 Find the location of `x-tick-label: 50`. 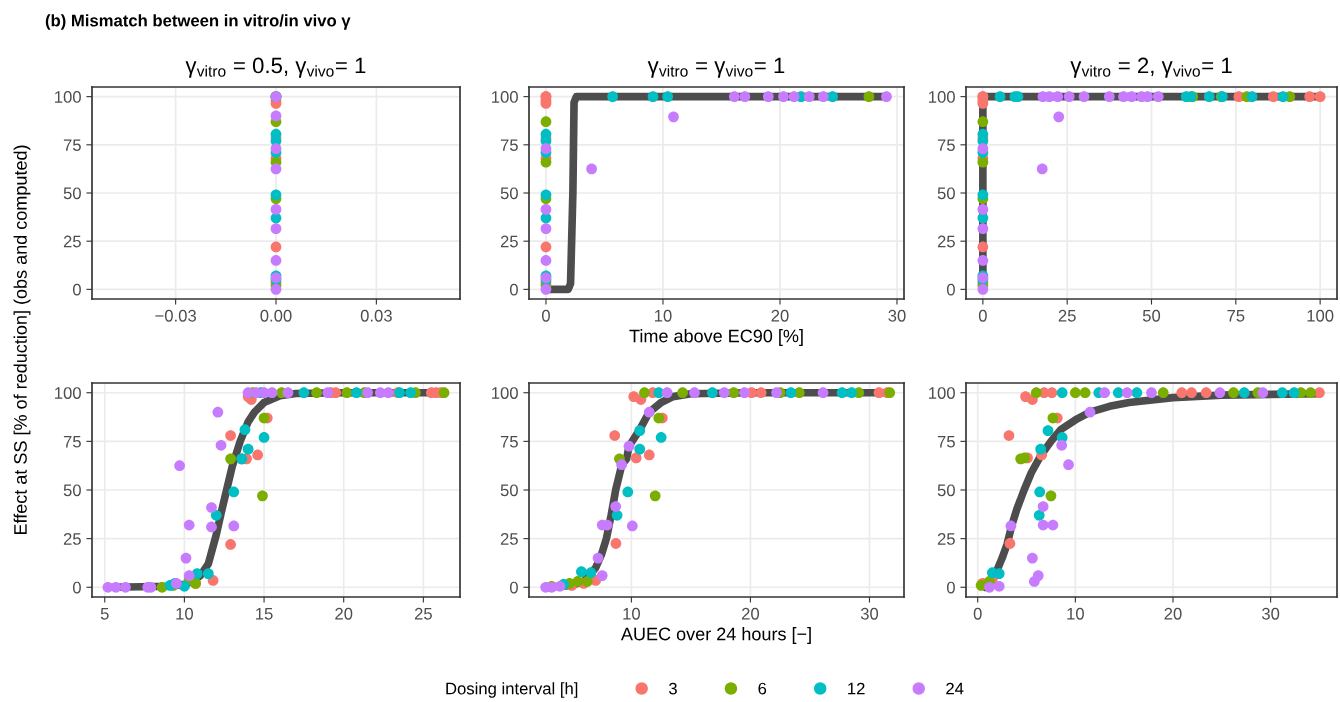

x-tick-label: 50 is located at coordinates (1151, 315).